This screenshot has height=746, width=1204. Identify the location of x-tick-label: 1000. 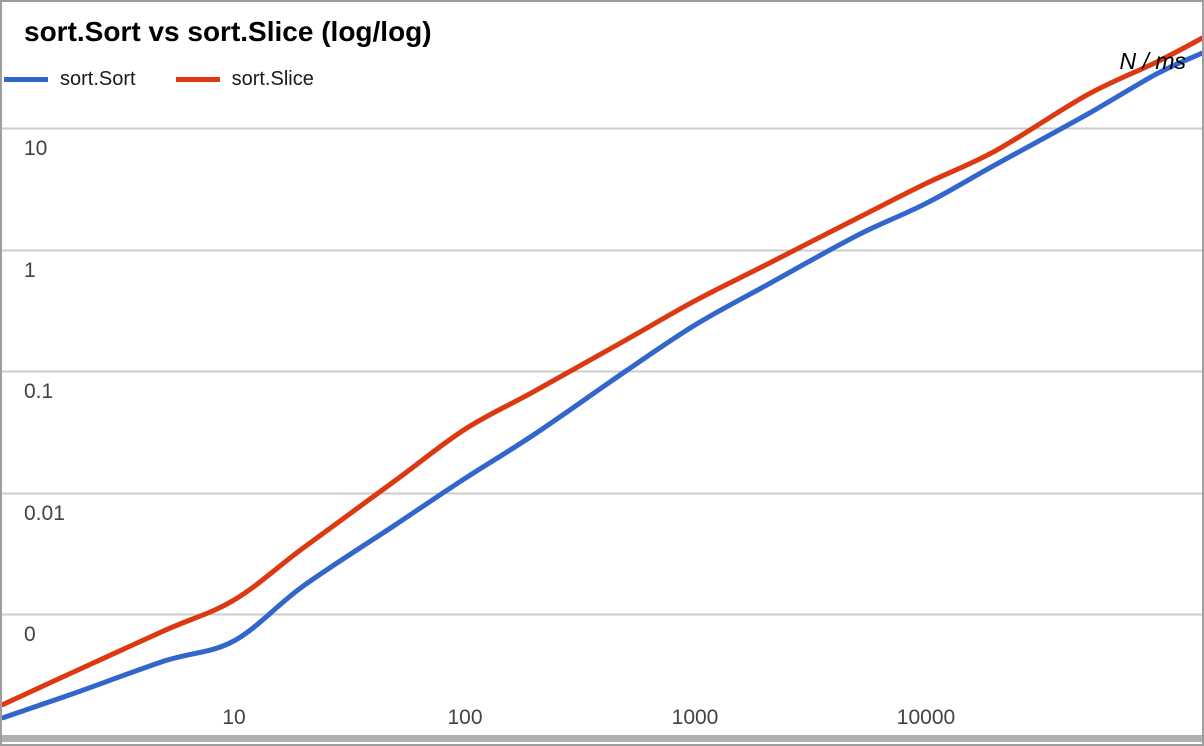
(695, 717).